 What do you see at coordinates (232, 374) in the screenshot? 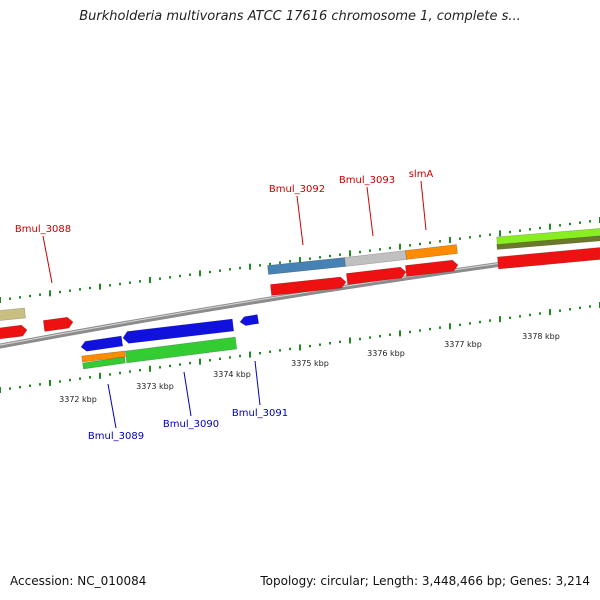
I see `scale-tick-label: 3374 kbp` at bounding box center [232, 374].